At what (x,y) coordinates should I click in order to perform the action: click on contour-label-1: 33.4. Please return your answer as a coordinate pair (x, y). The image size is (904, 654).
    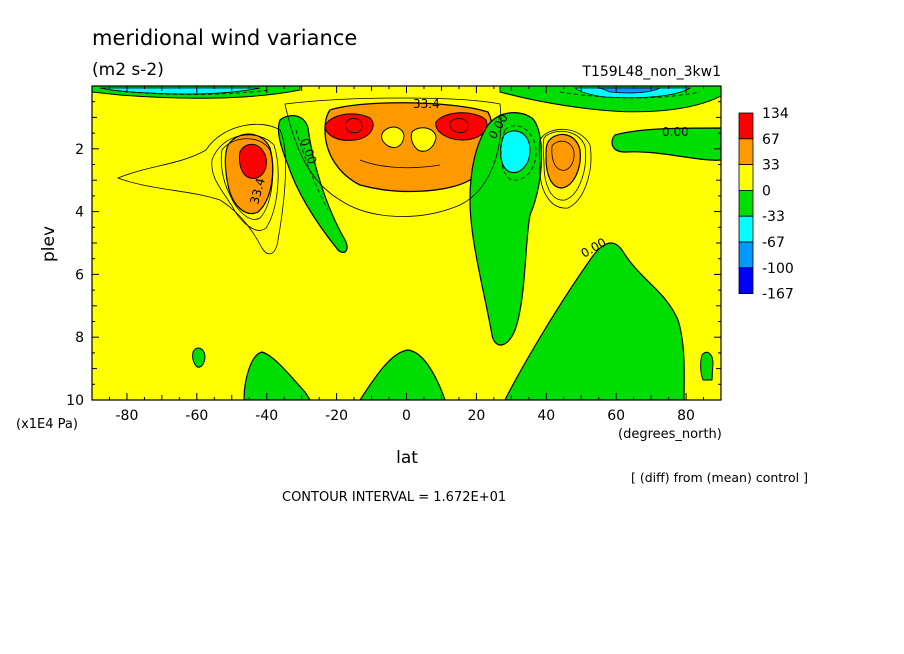
    Looking at the image, I should click on (426, 104).